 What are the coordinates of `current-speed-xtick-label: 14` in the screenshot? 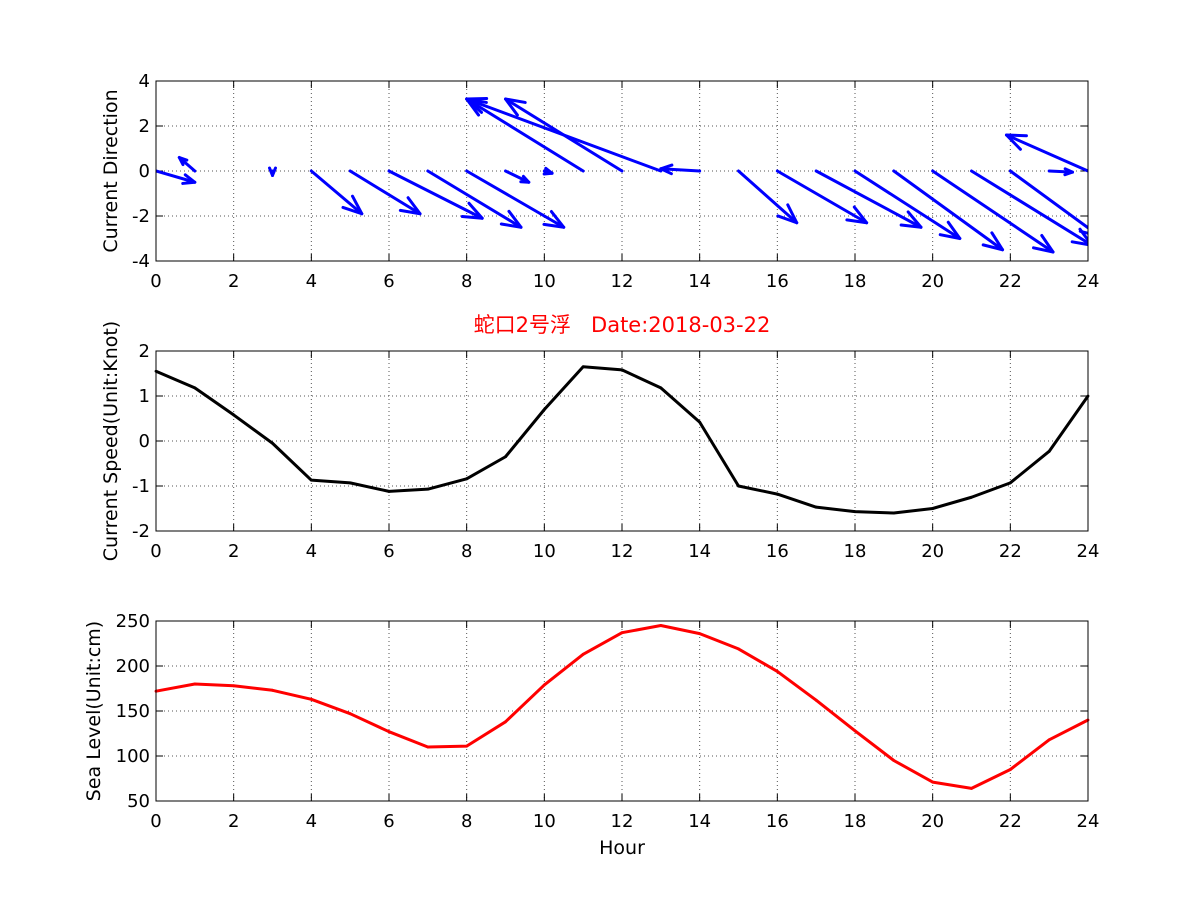 It's located at (699, 551).